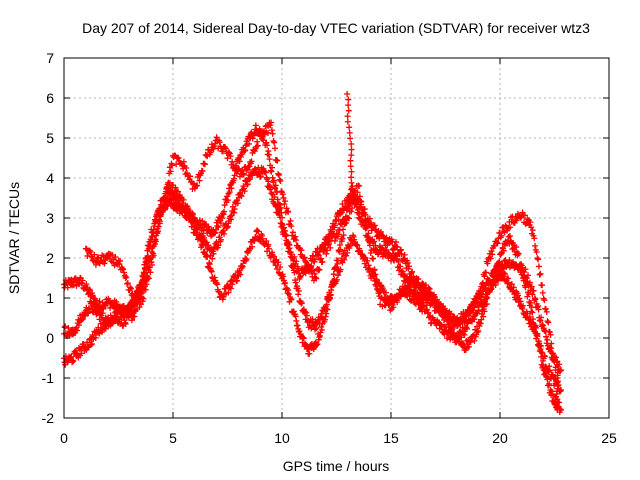 Image resolution: width=640 pixels, height=480 pixels. I want to click on y-tick-label: -2, so click(48, 418).